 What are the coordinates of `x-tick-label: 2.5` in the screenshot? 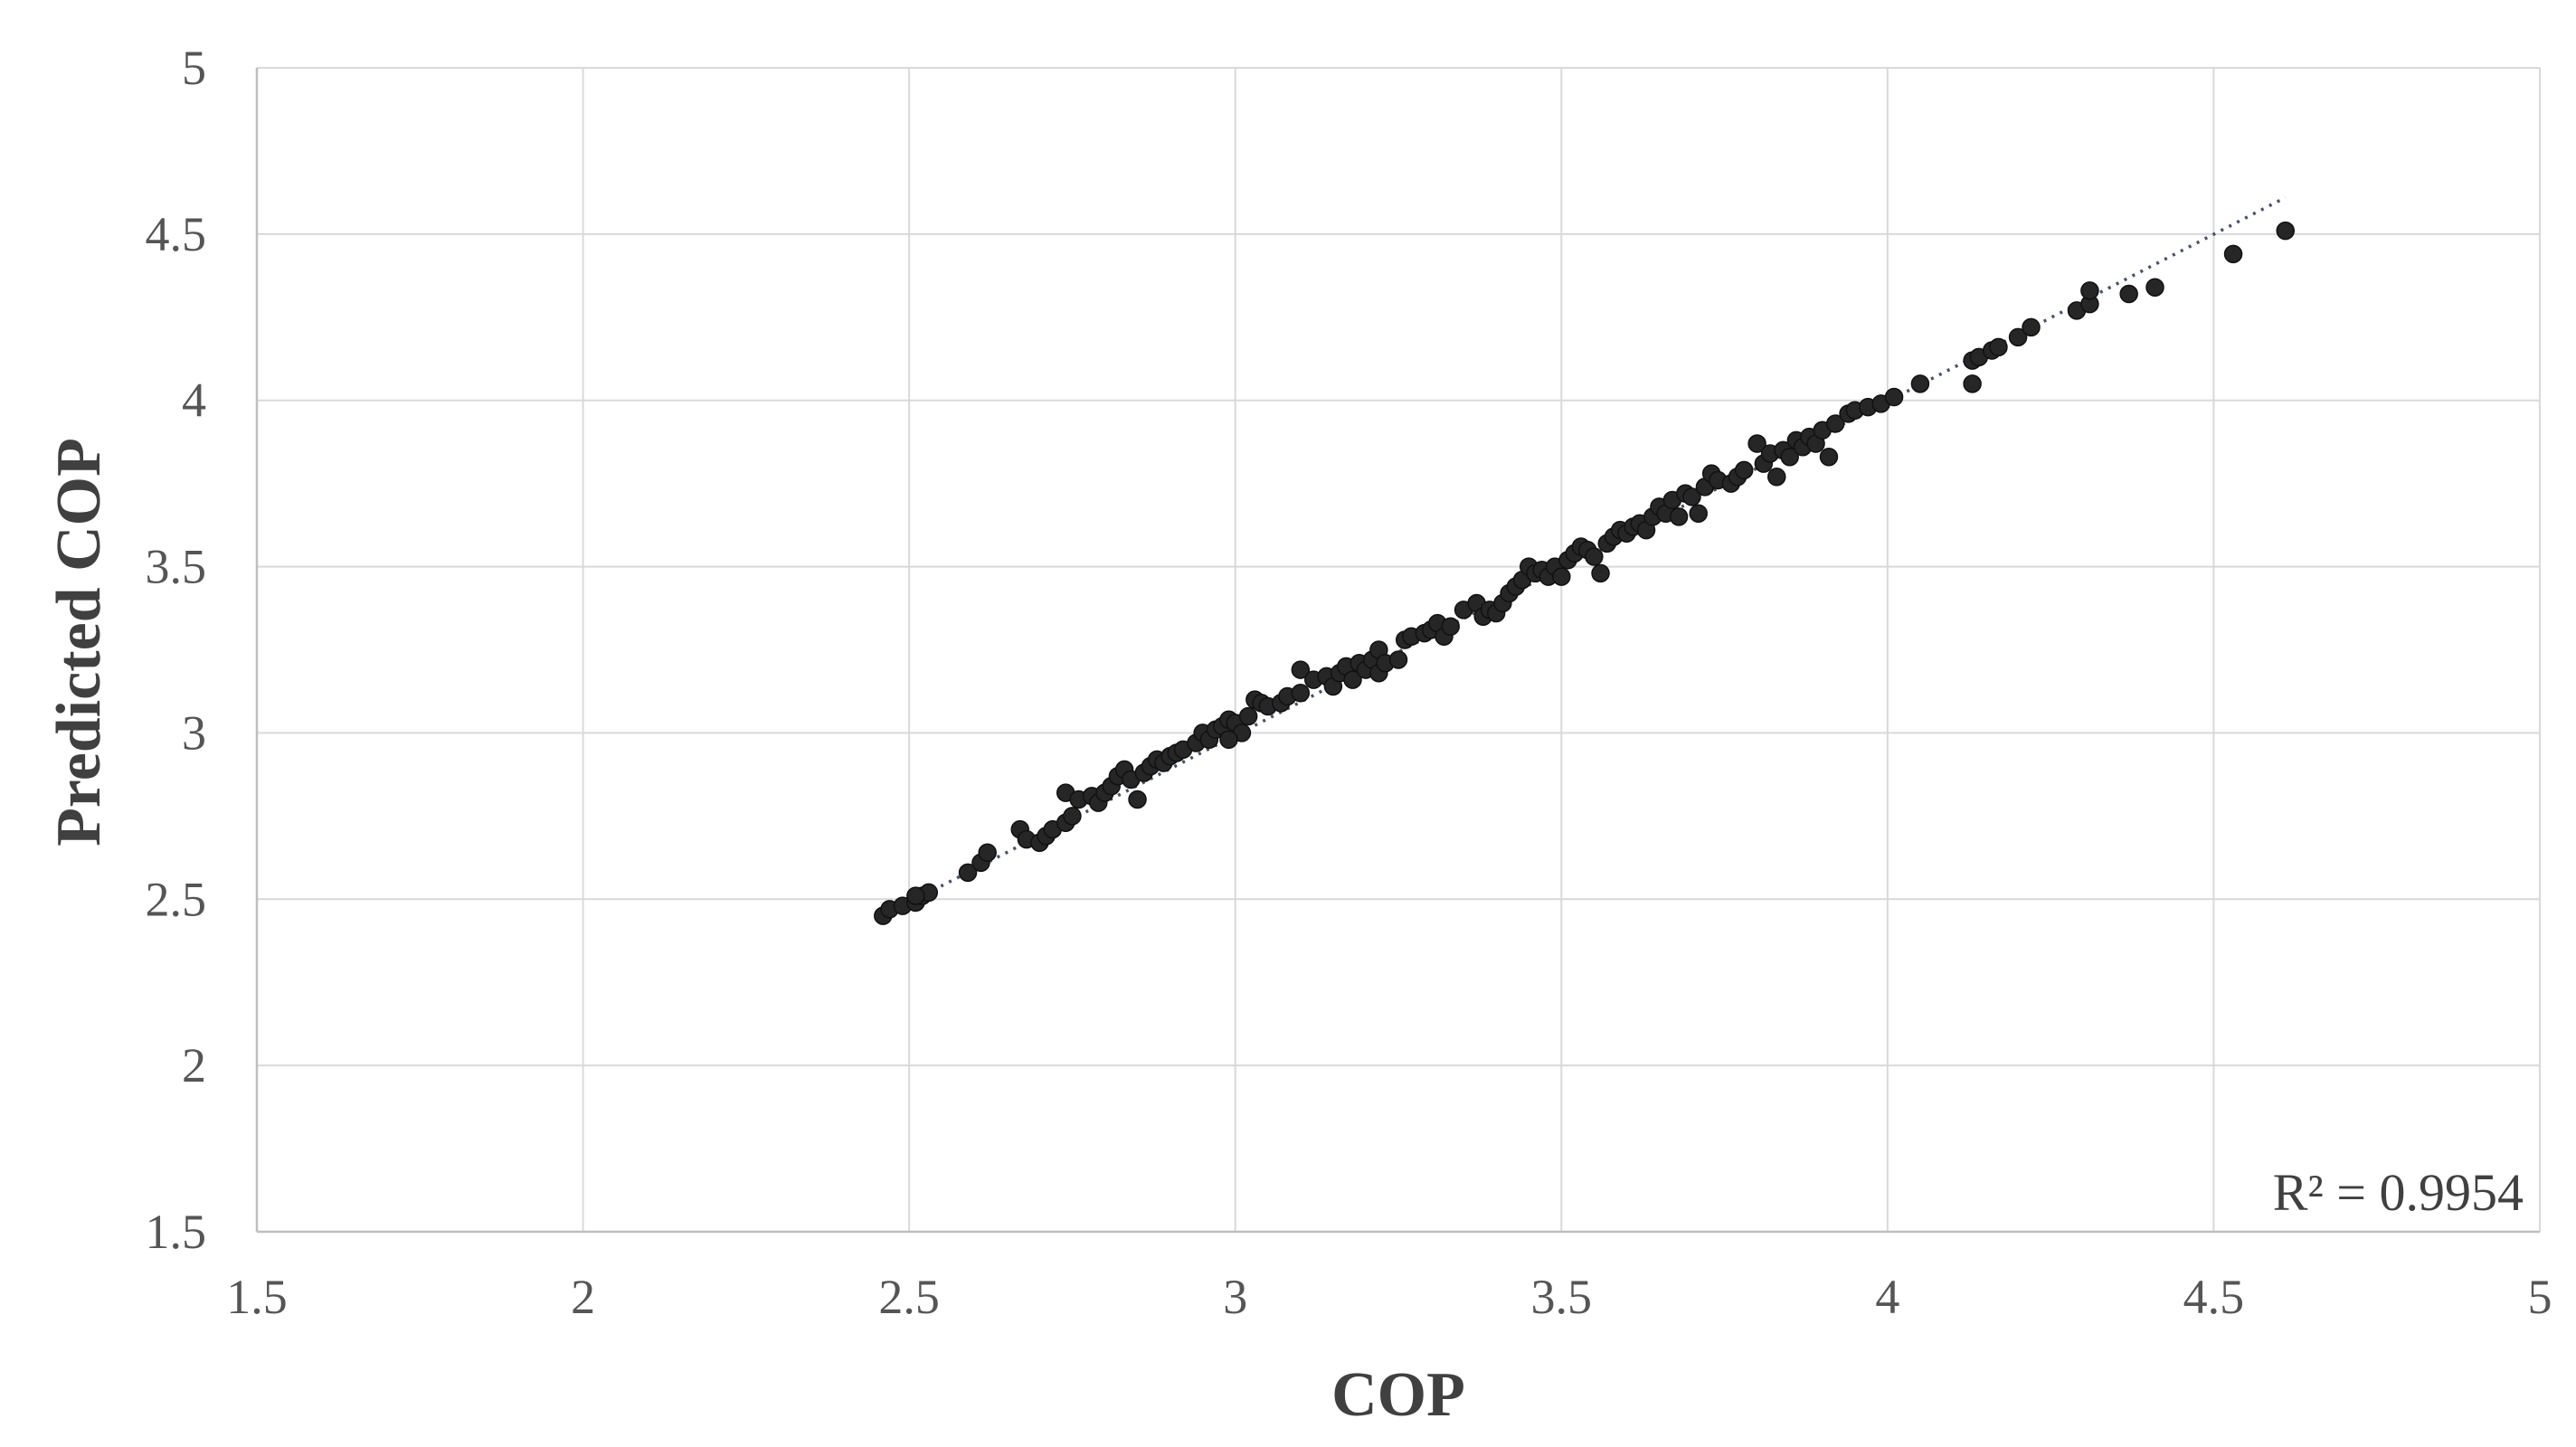 It's located at (909, 1297).